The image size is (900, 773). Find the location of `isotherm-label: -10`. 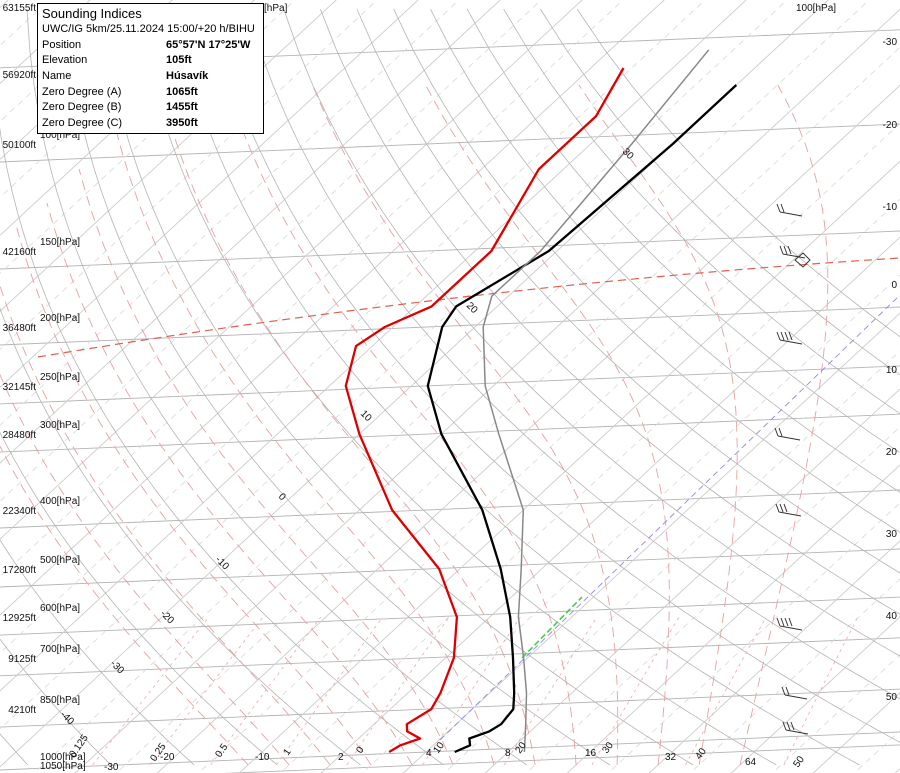

isotherm-label: -10 is located at coordinates (222, 563).